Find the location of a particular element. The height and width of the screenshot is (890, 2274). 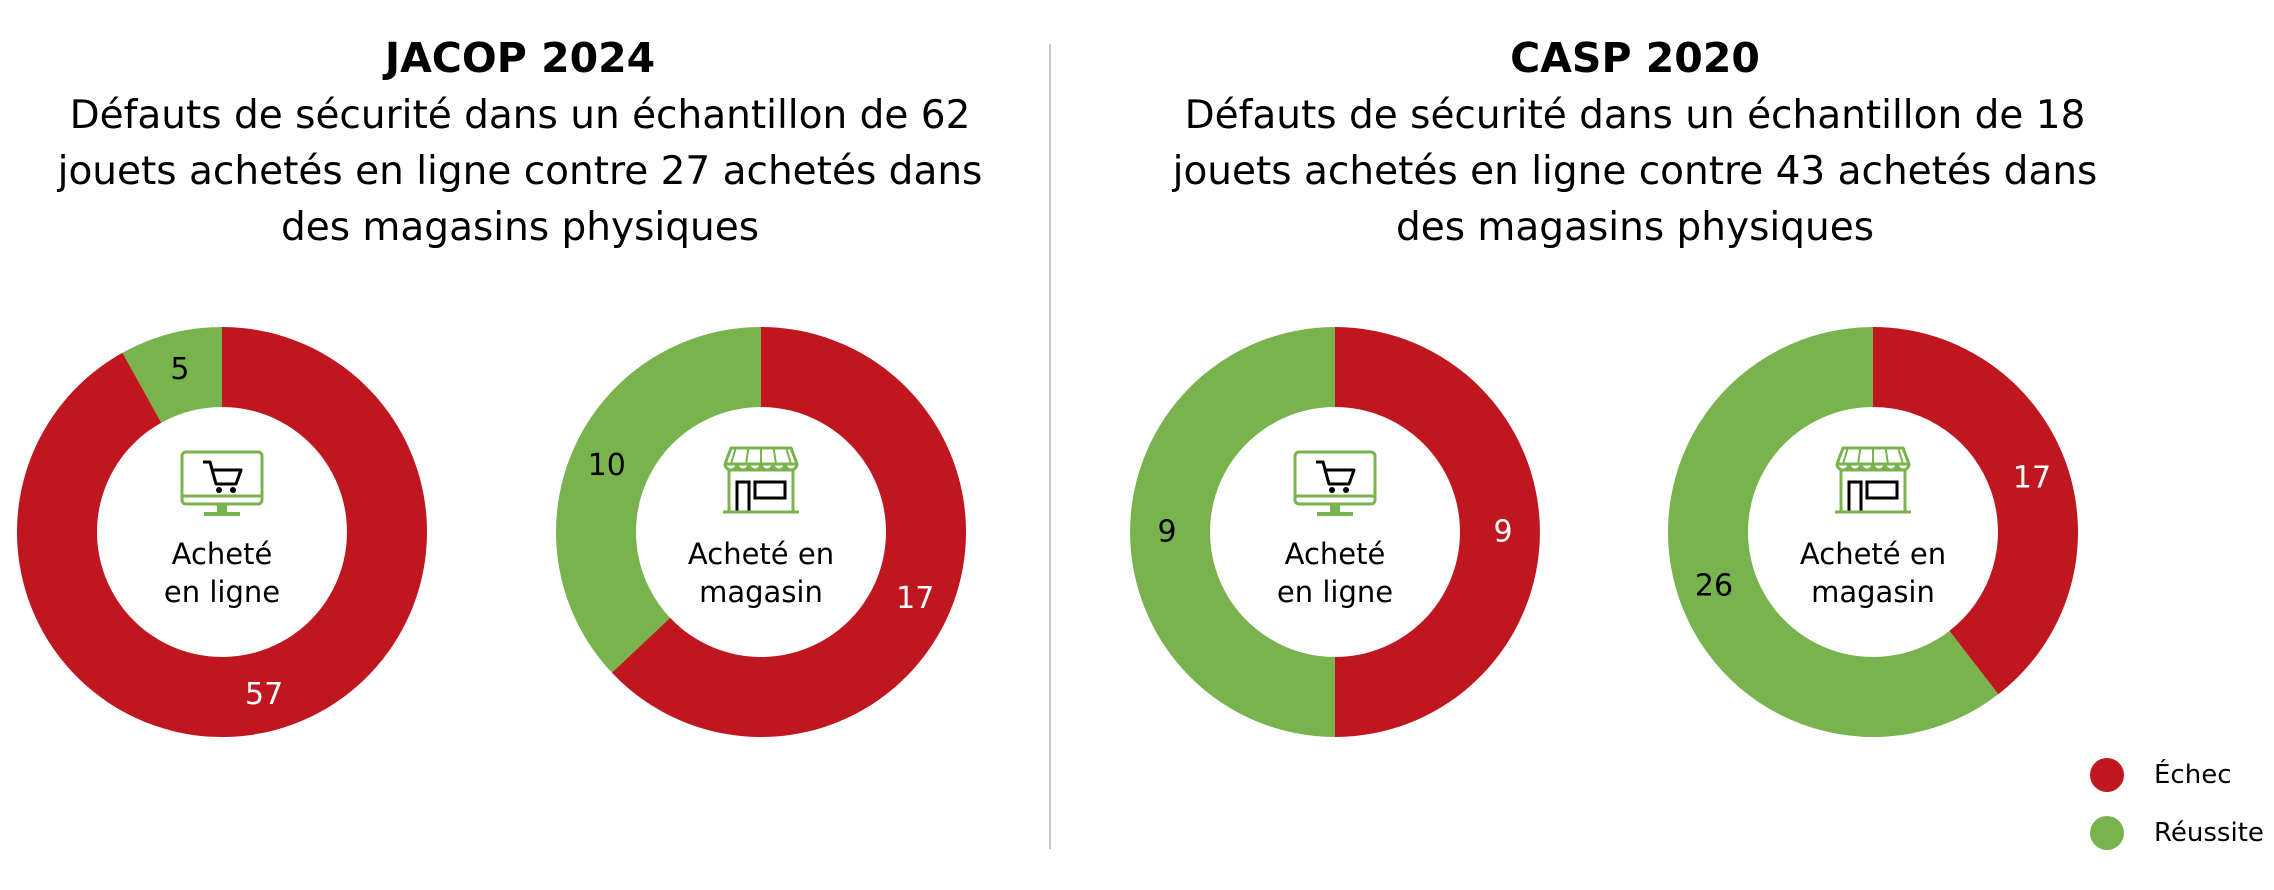

donut-chart-4: 17 26 Acheté en magasin is located at coordinates (1873, 532).